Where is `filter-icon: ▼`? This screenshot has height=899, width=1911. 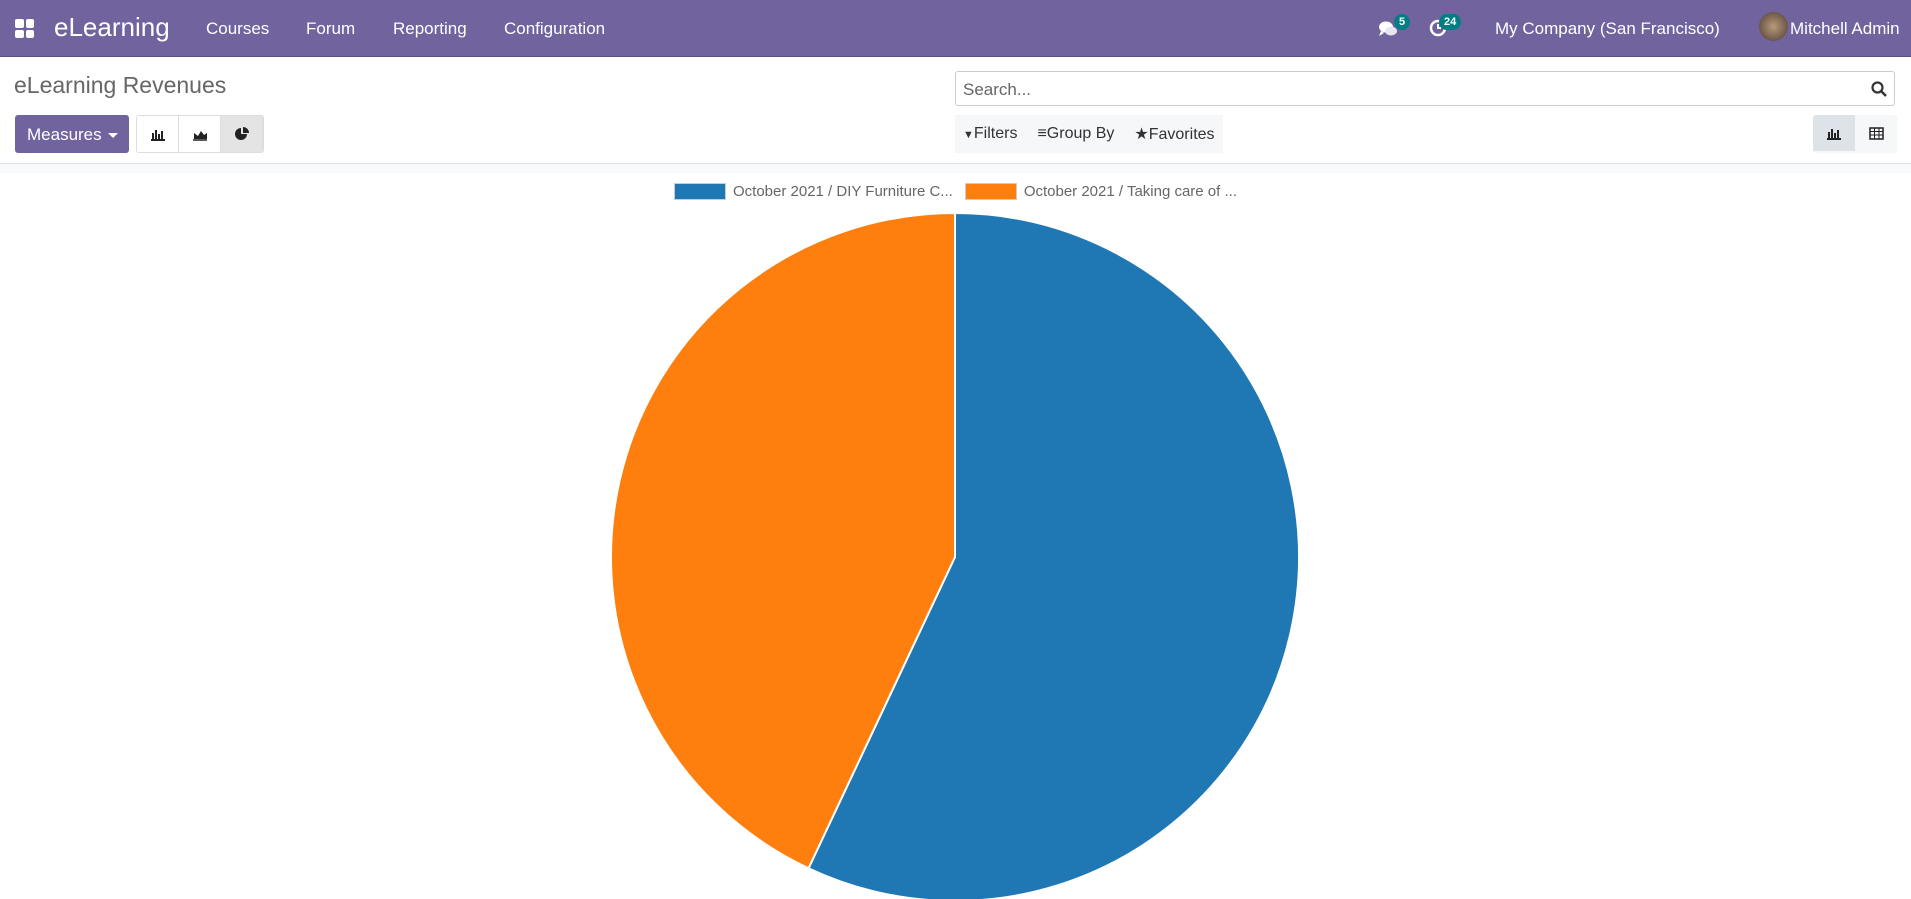
filter-icon: ▼ is located at coordinates (968, 135).